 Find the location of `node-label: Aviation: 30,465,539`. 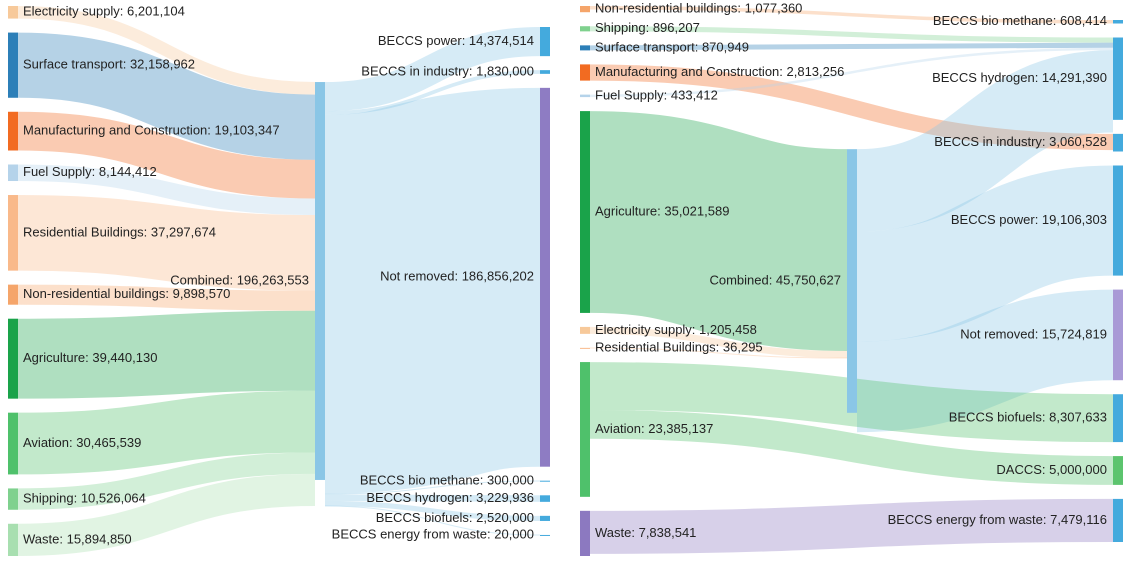

node-label: Aviation: 30,465,539 is located at coordinates (82, 442).